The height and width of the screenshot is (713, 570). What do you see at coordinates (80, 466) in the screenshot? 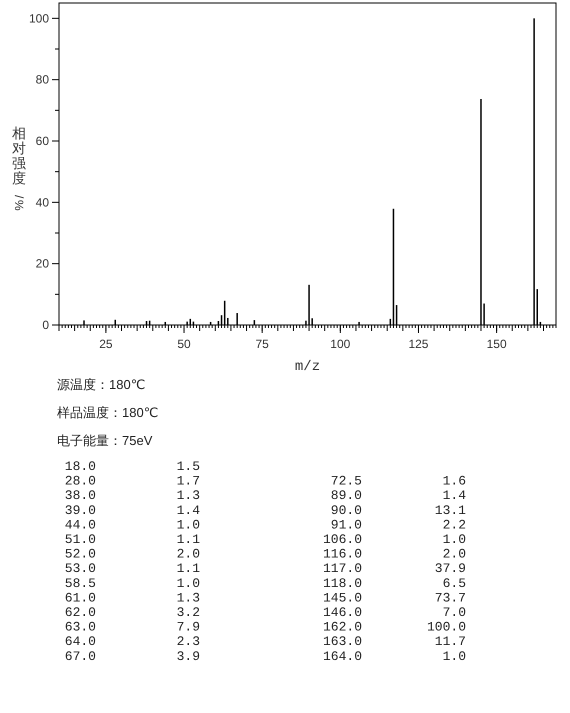
I see `text: 18.0` at bounding box center [80, 466].